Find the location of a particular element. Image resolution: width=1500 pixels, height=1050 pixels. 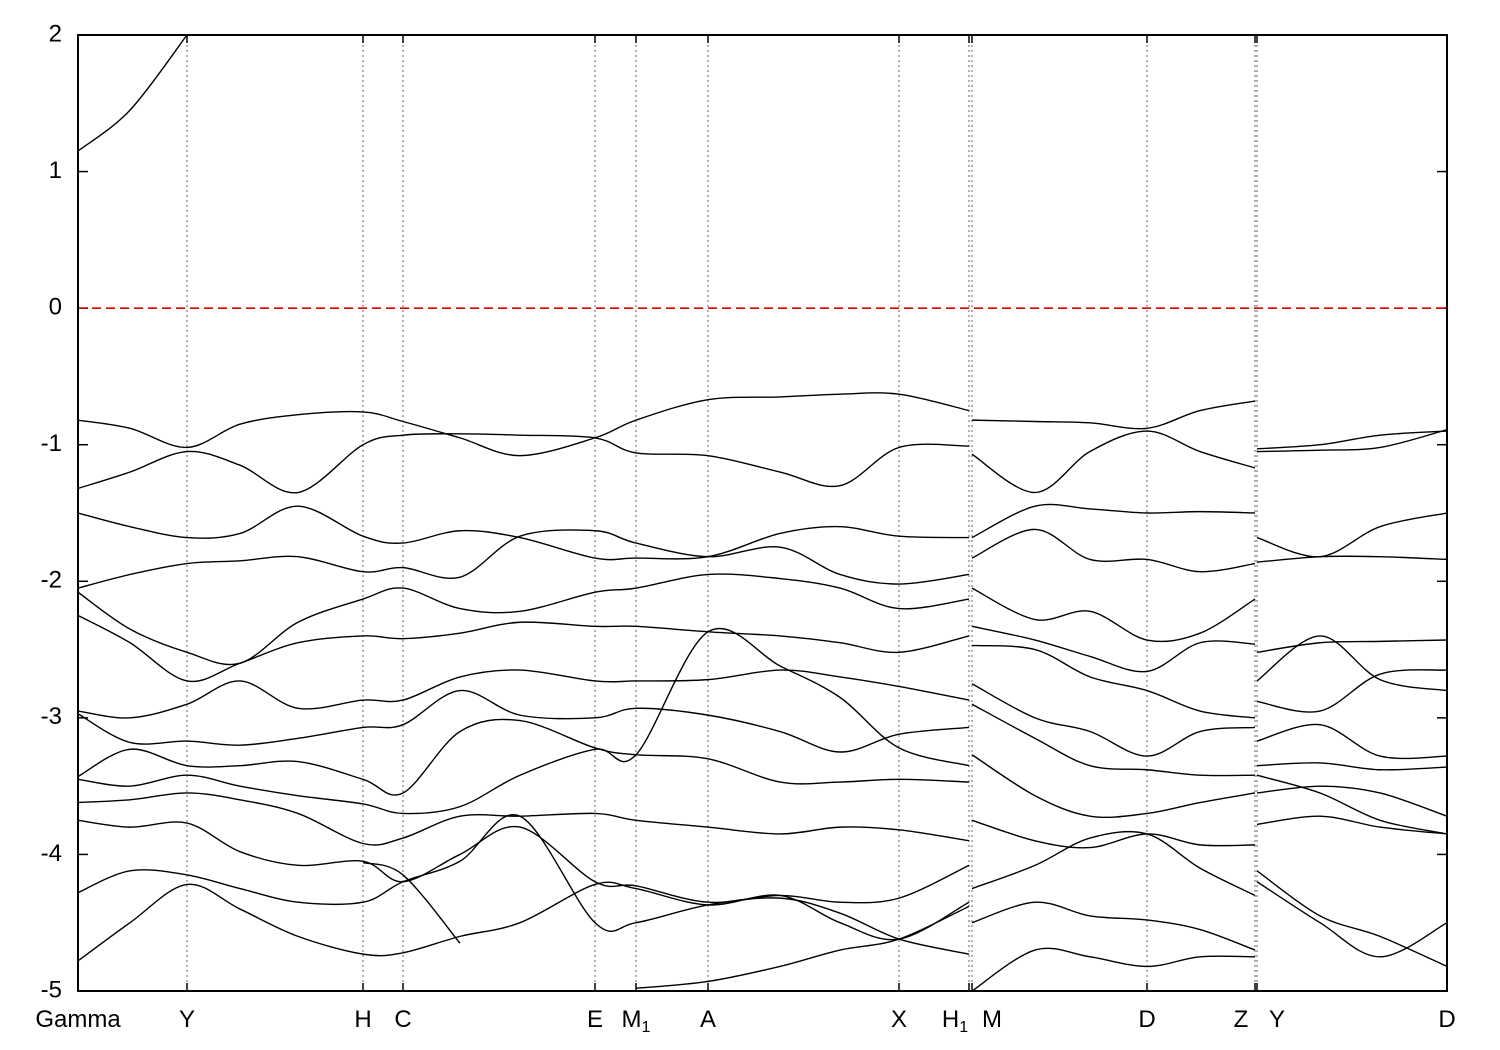

x-tick-label: M is located at coordinates (992, 1019).